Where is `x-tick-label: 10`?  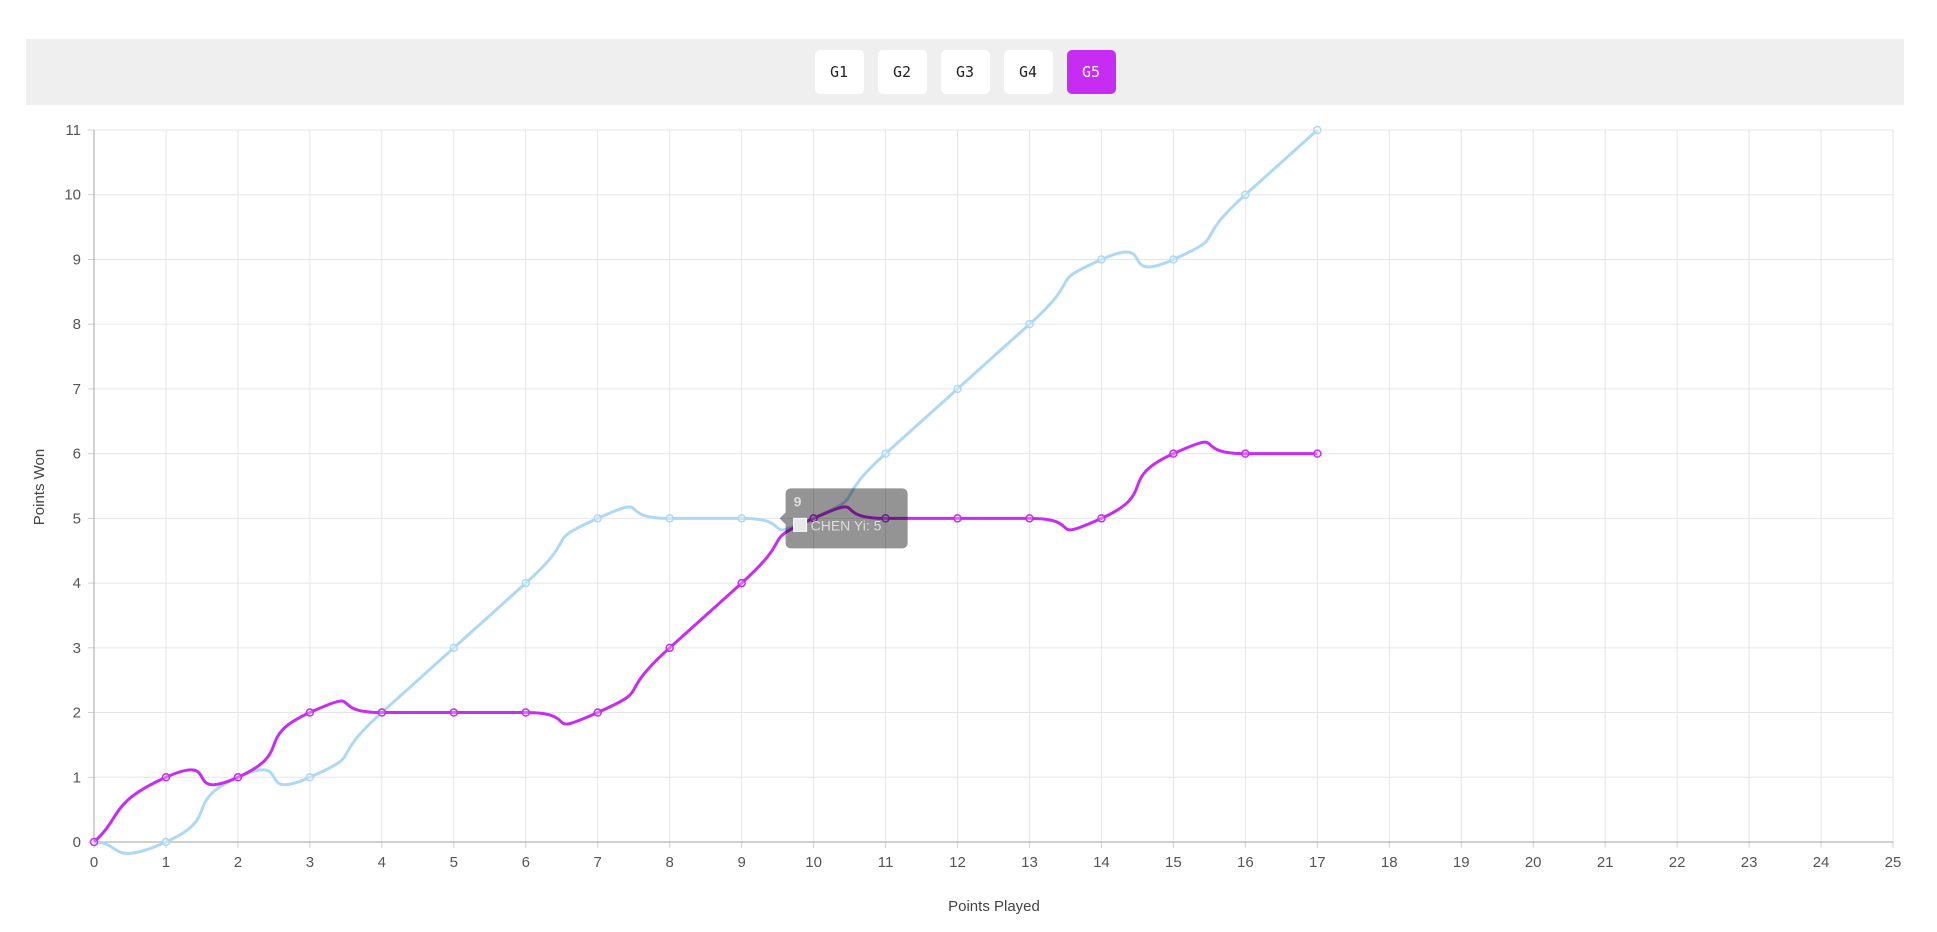
x-tick-label: 10 is located at coordinates (813, 862).